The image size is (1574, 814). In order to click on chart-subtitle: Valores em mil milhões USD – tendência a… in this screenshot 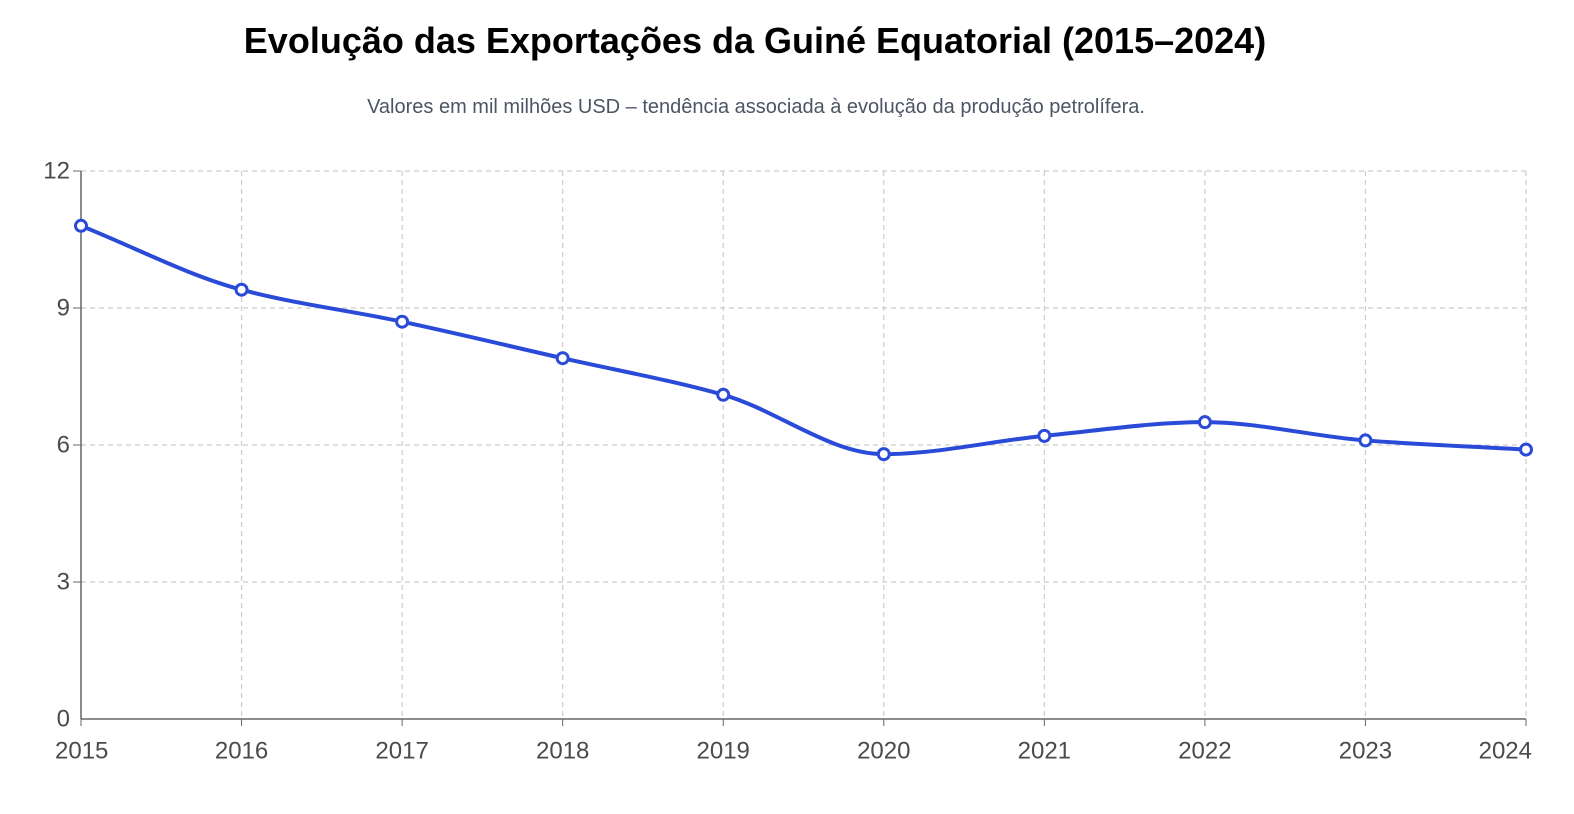, I will do `click(756, 107)`.